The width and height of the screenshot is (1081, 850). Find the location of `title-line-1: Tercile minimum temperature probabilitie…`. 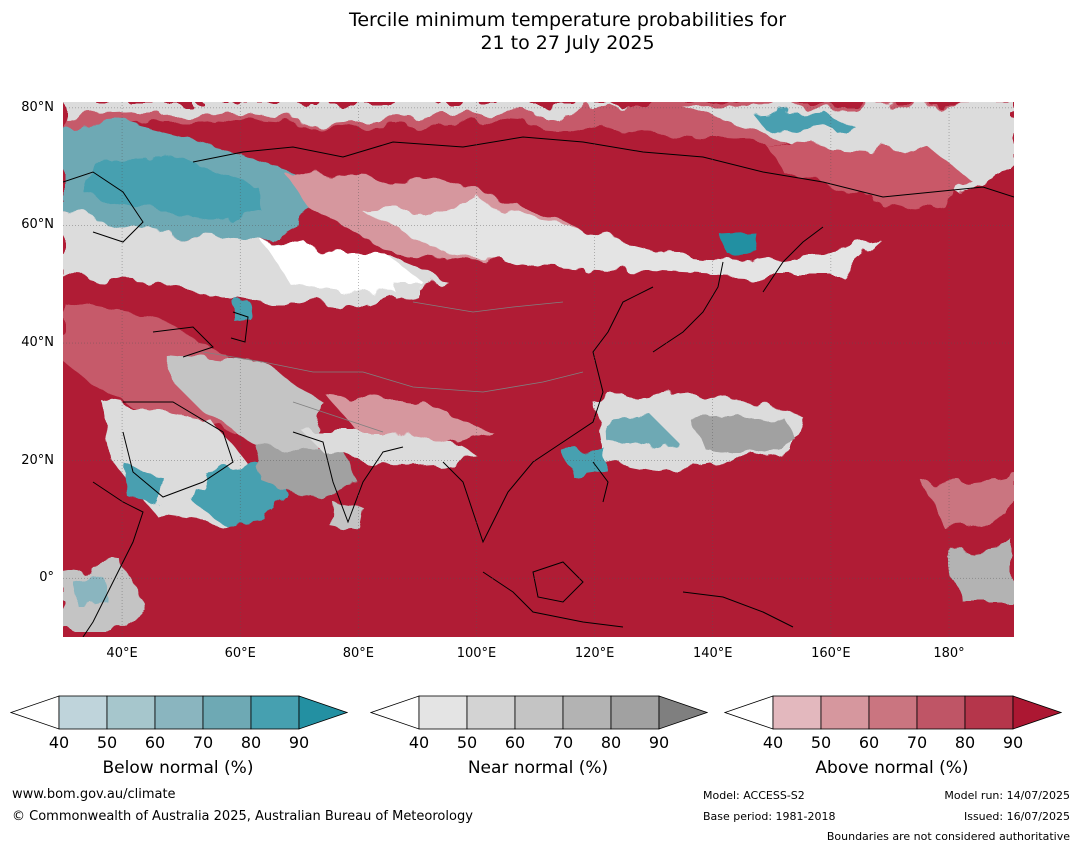

title-line-1: Tercile minimum temperature probabilitie… is located at coordinates (567, 20).